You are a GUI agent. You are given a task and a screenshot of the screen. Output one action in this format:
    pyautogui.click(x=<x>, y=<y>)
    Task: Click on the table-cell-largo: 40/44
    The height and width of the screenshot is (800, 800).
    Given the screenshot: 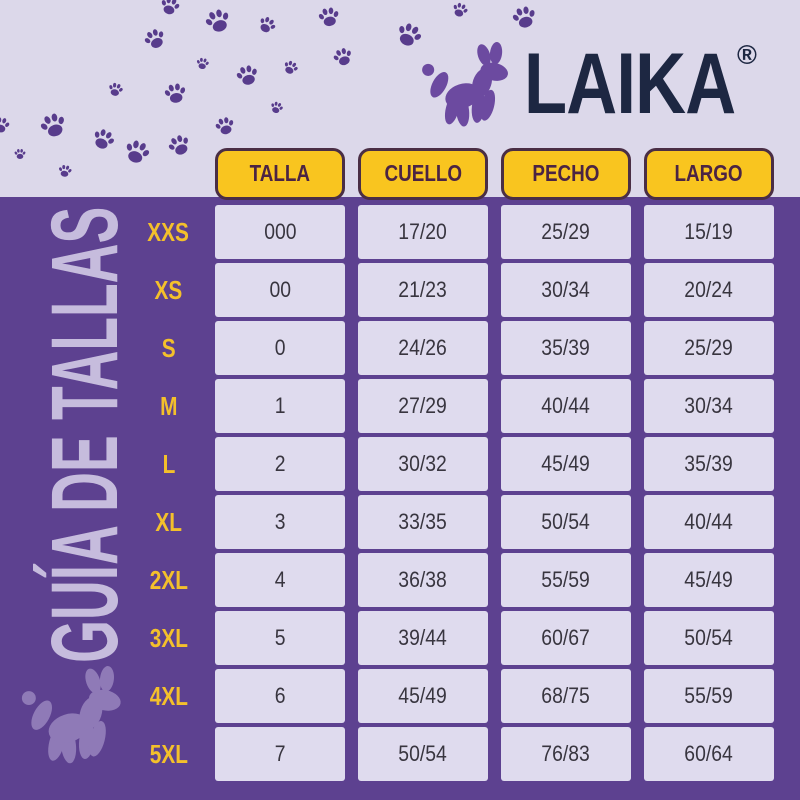 What is the action you would take?
    pyautogui.click(x=709, y=522)
    